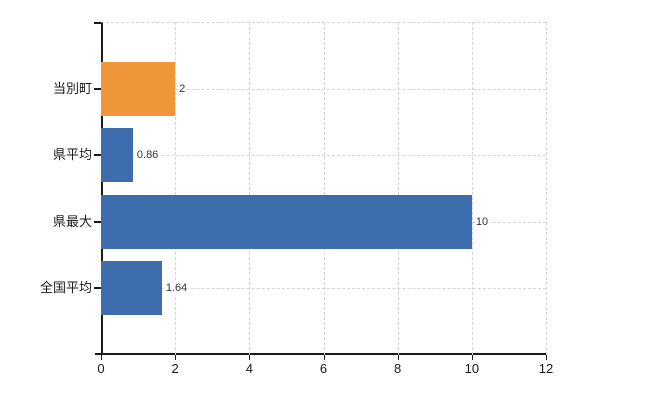 The width and height of the screenshot is (650, 400). Describe the element at coordinates (101, 368) in the screenshot. I see `x-tick-label: 0` at that location.